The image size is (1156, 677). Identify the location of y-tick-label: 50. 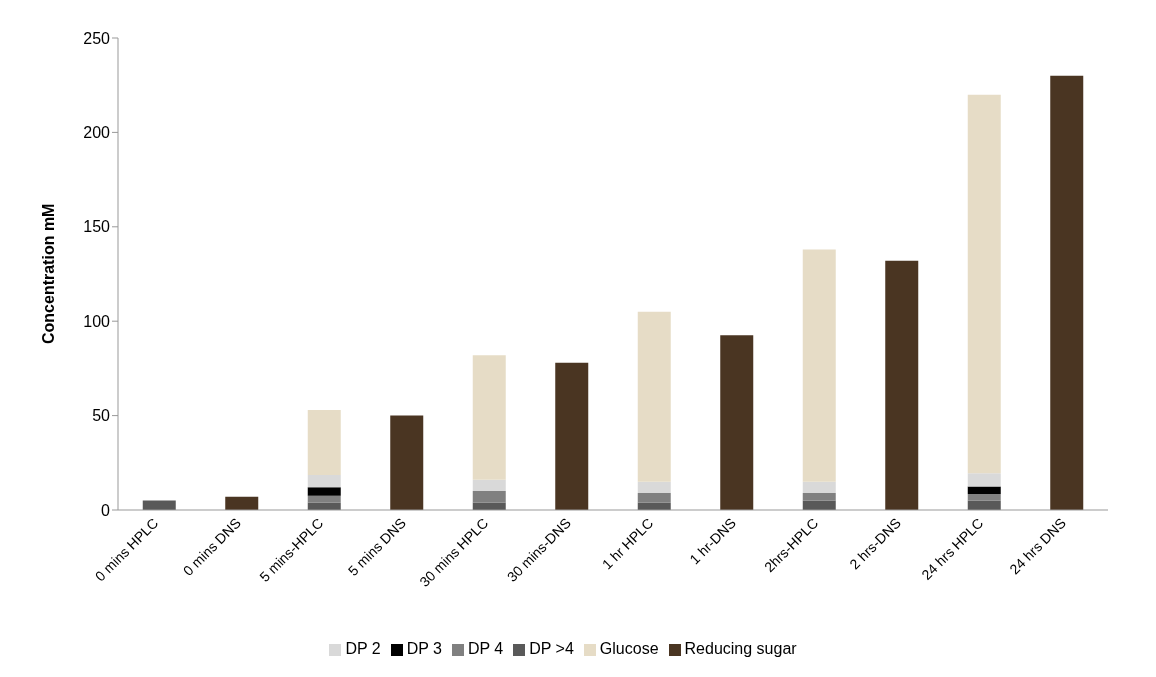
(101, 416).